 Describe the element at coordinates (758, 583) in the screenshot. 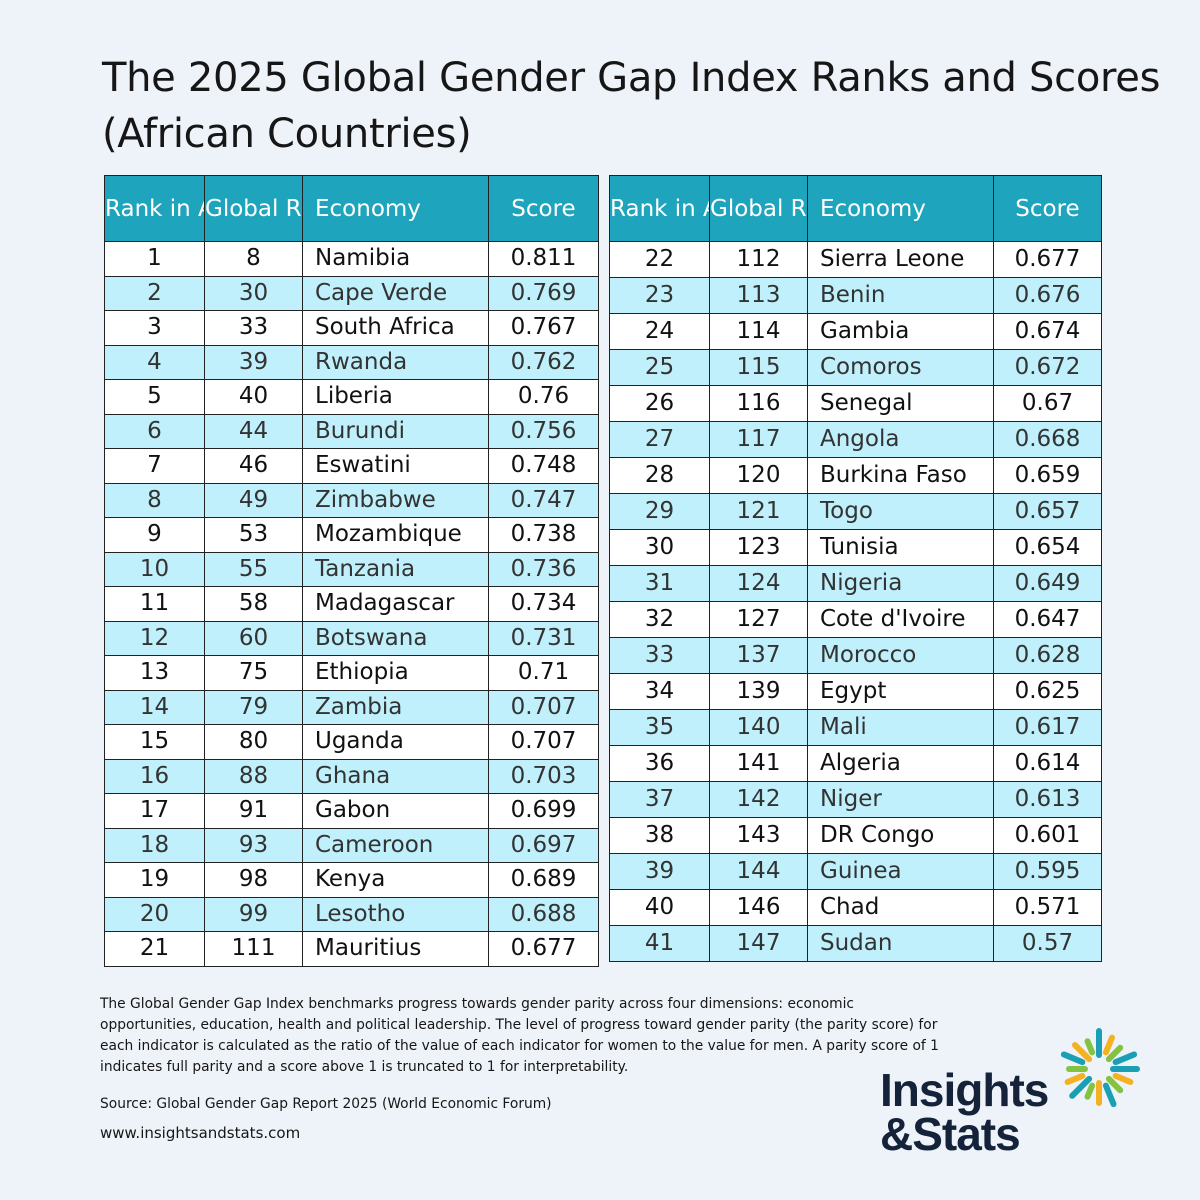

I see `cell-global-rank: 124` at that location.